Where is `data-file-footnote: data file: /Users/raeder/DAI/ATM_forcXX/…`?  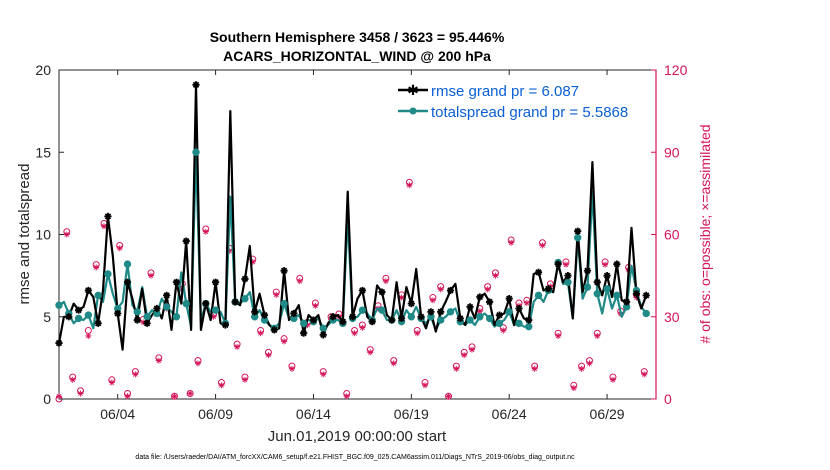 data-file-footnote: data file: /Users/raeder/DAI/ATM_forcXX/… is located at coordinates (355, 457).